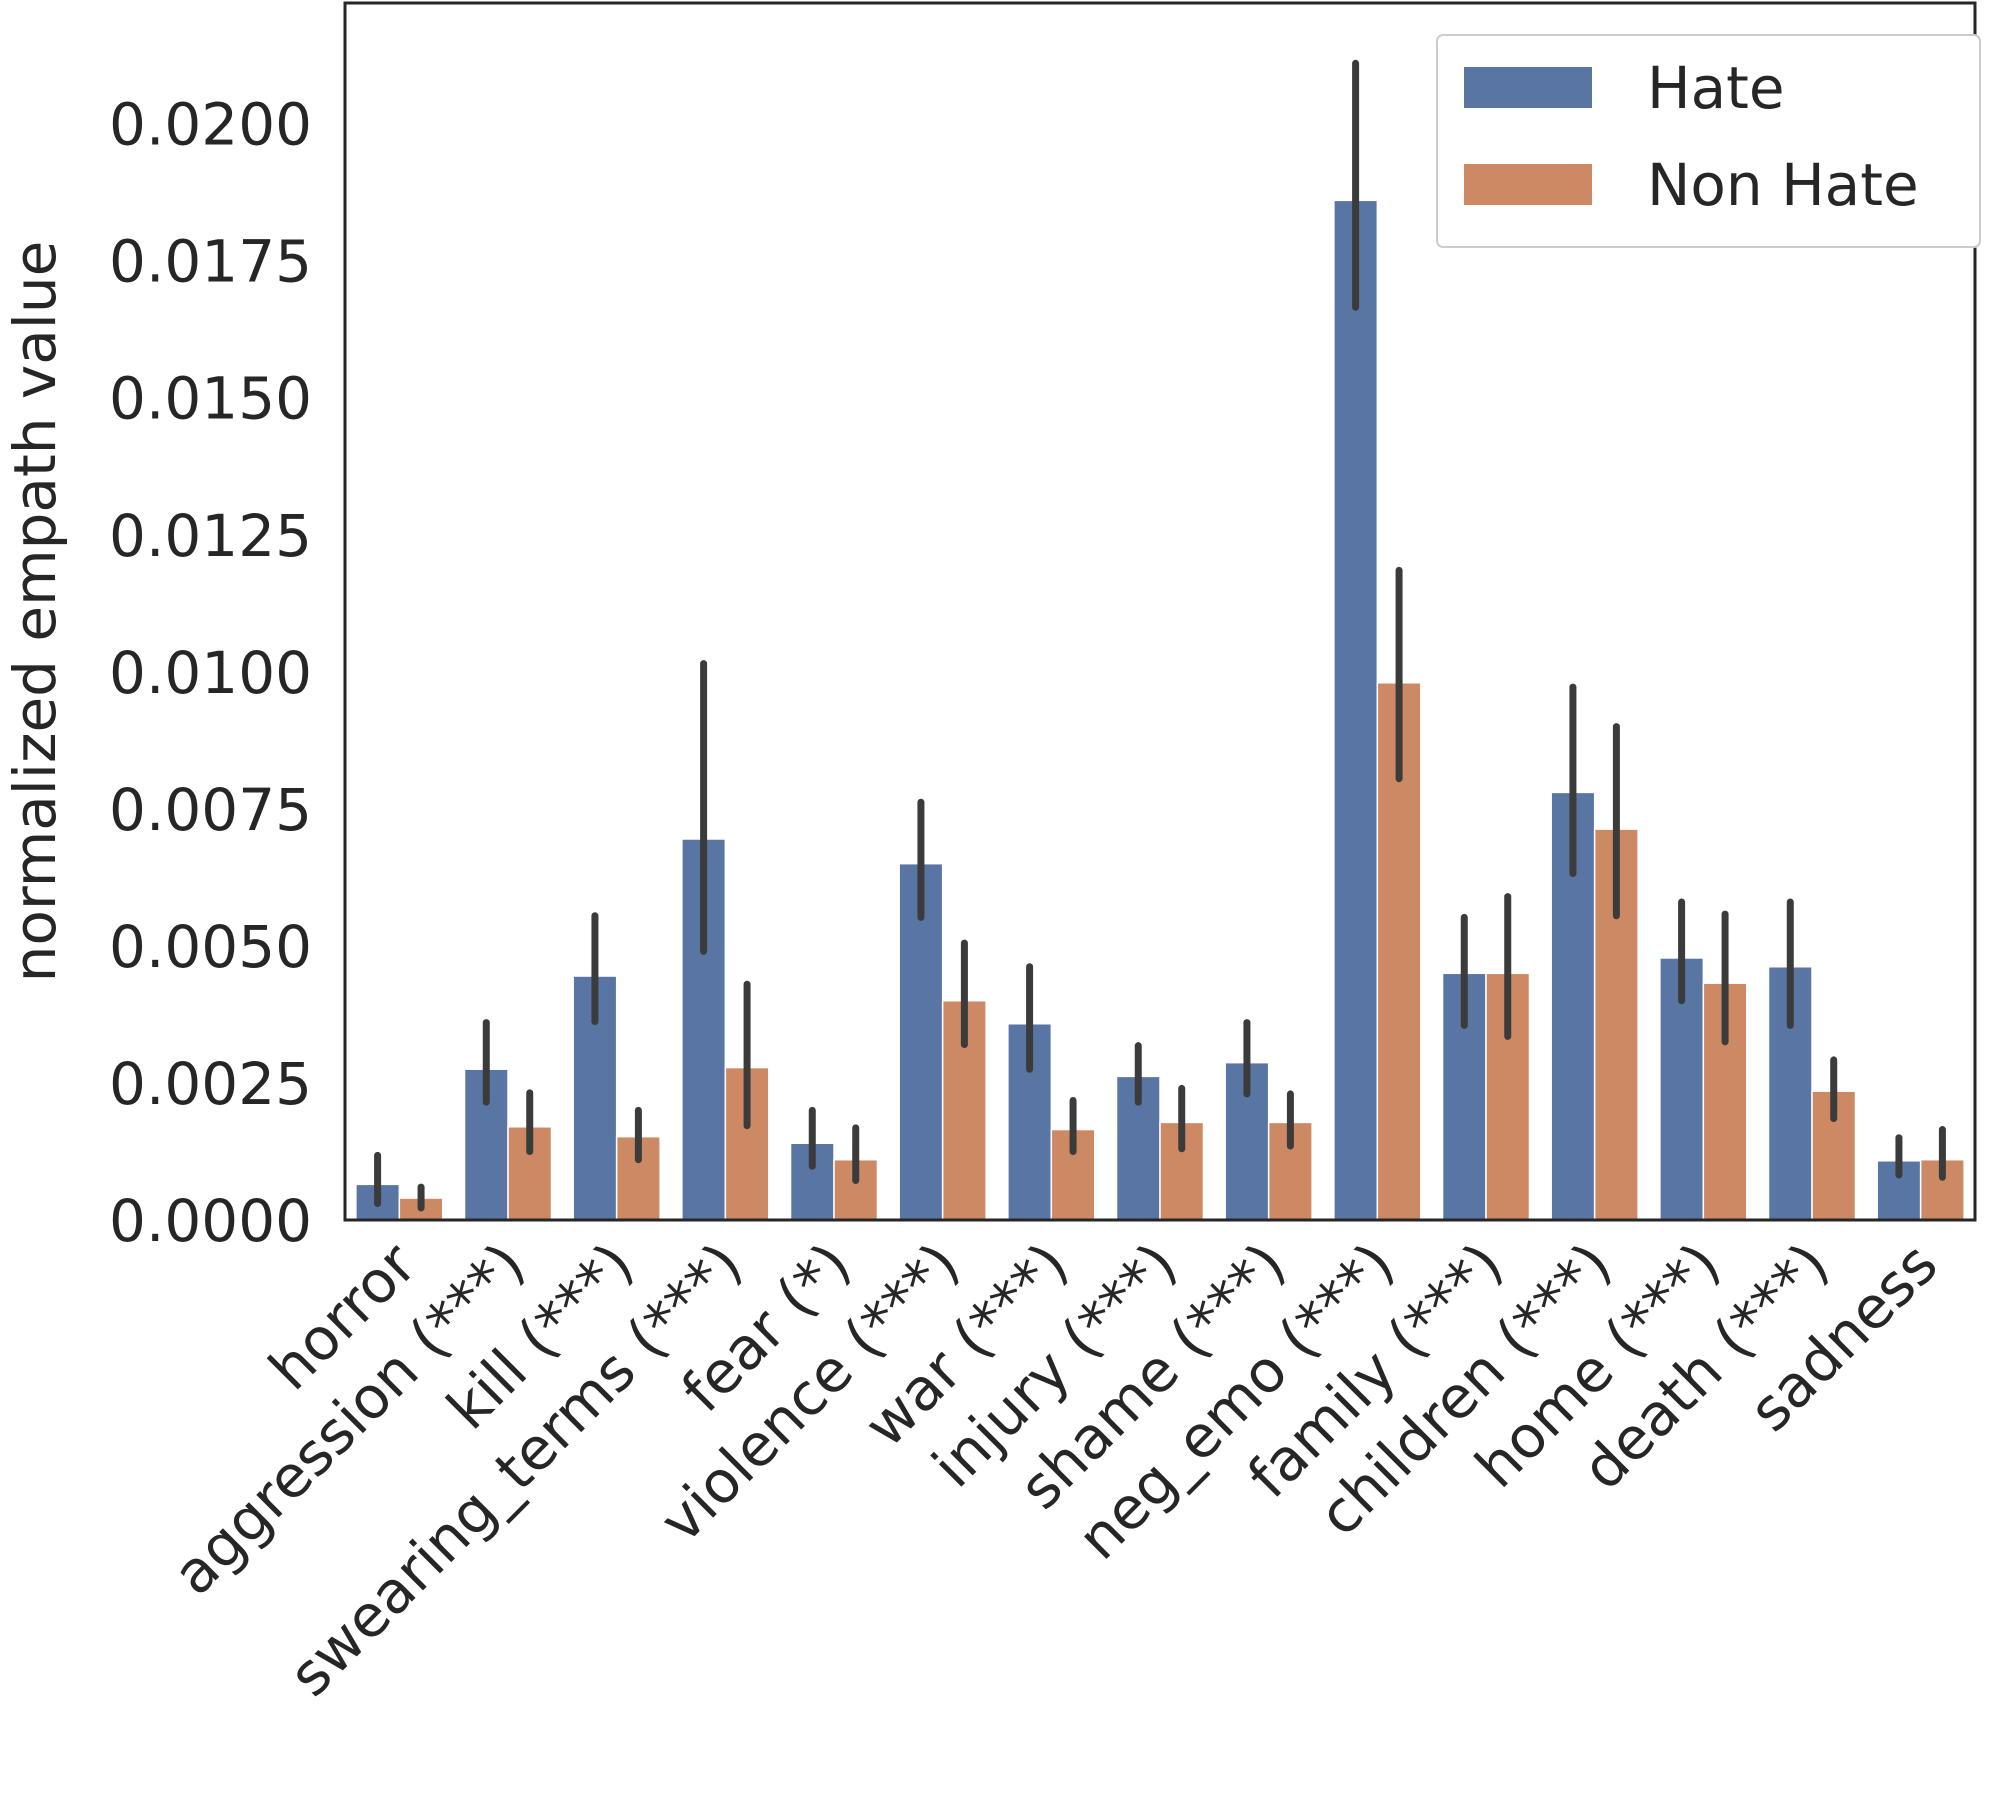  Describe the element at coordinates (210, 536) in the screenshot. I see `y-tick-label: 0.0125` at that location.